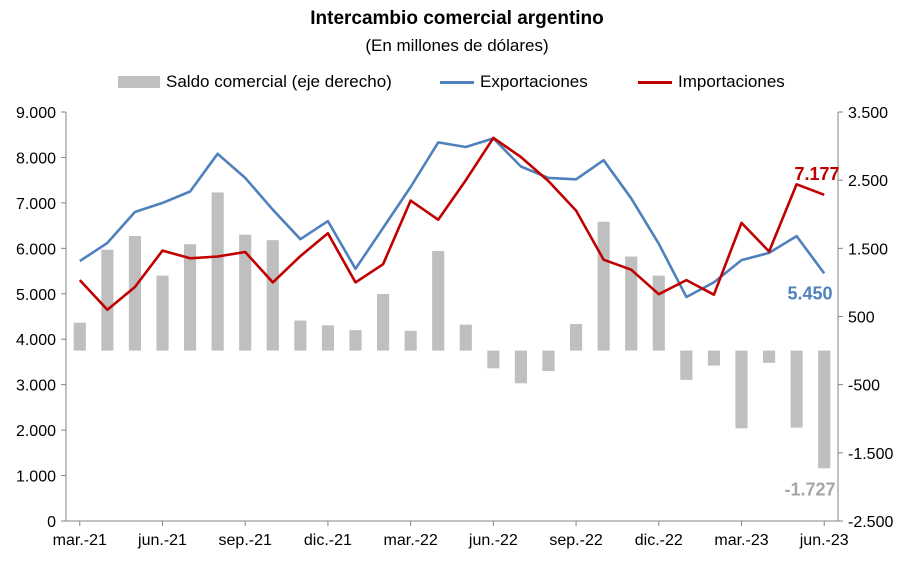 This screenshot has width=914, height=566. Describe the element at coordinates (36, 295) in the screenshot. I see `left-axis-tick-label: 5.000` at that location.